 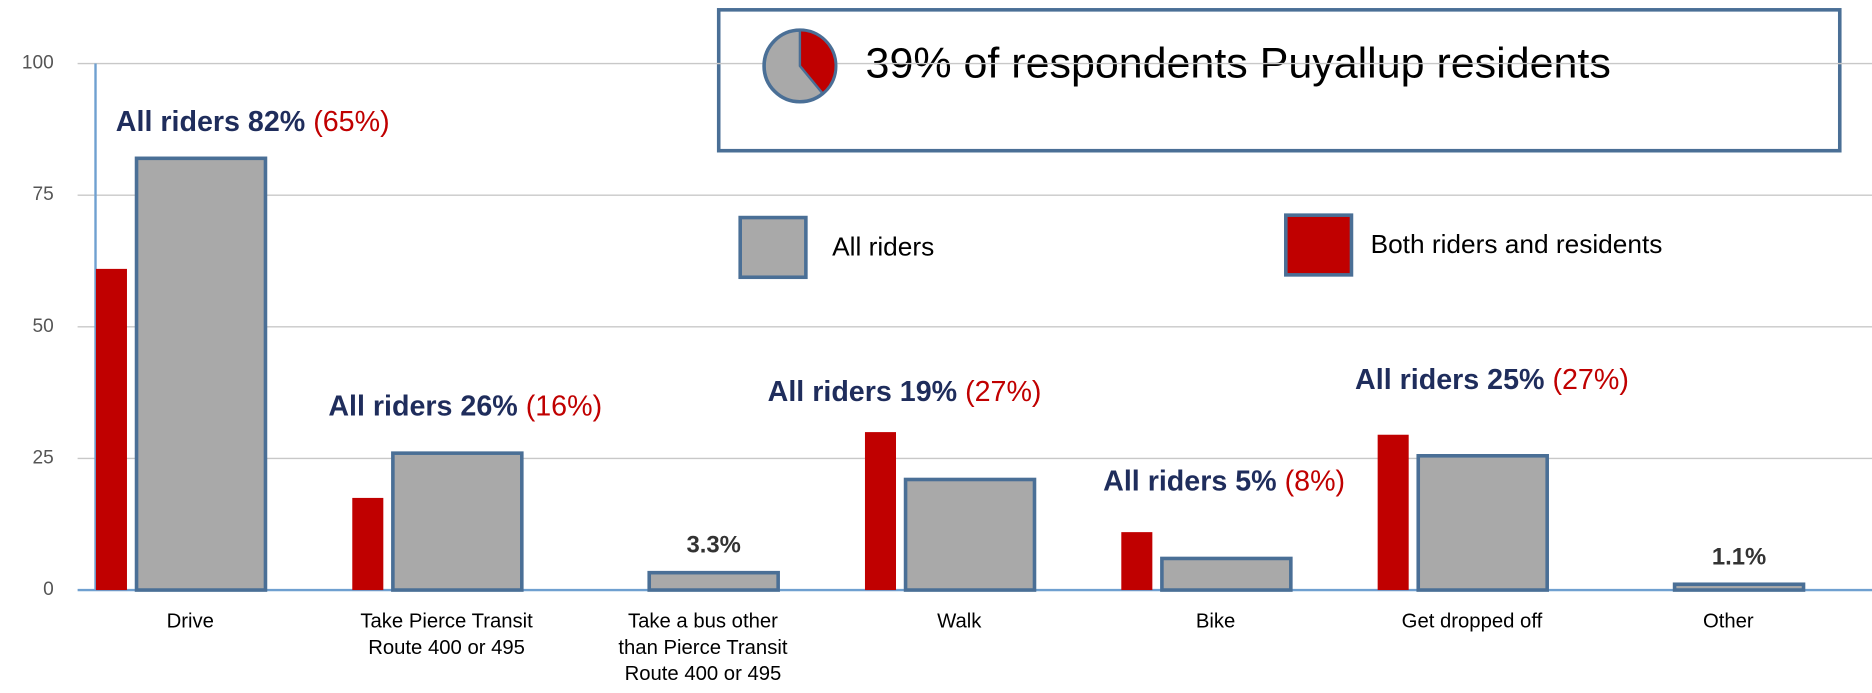 I want to click on annotation: All riders 19% (27%), so click(x=905, y=392).